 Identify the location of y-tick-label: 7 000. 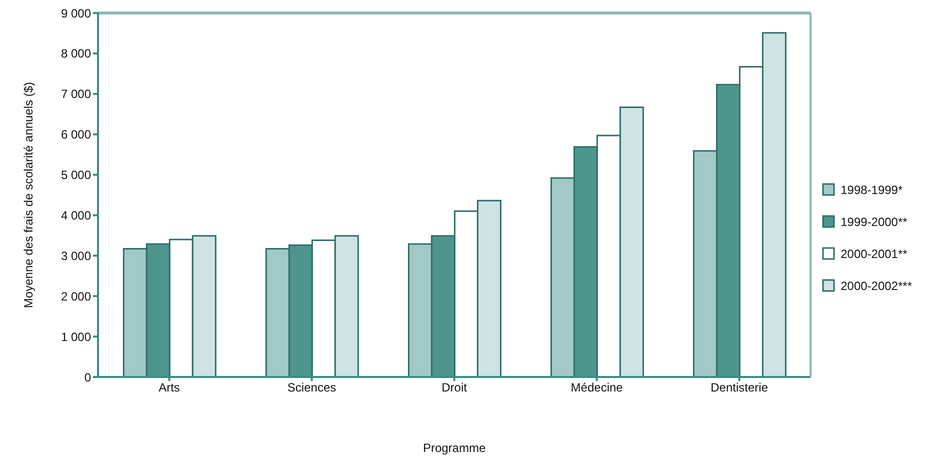
(76, 94).